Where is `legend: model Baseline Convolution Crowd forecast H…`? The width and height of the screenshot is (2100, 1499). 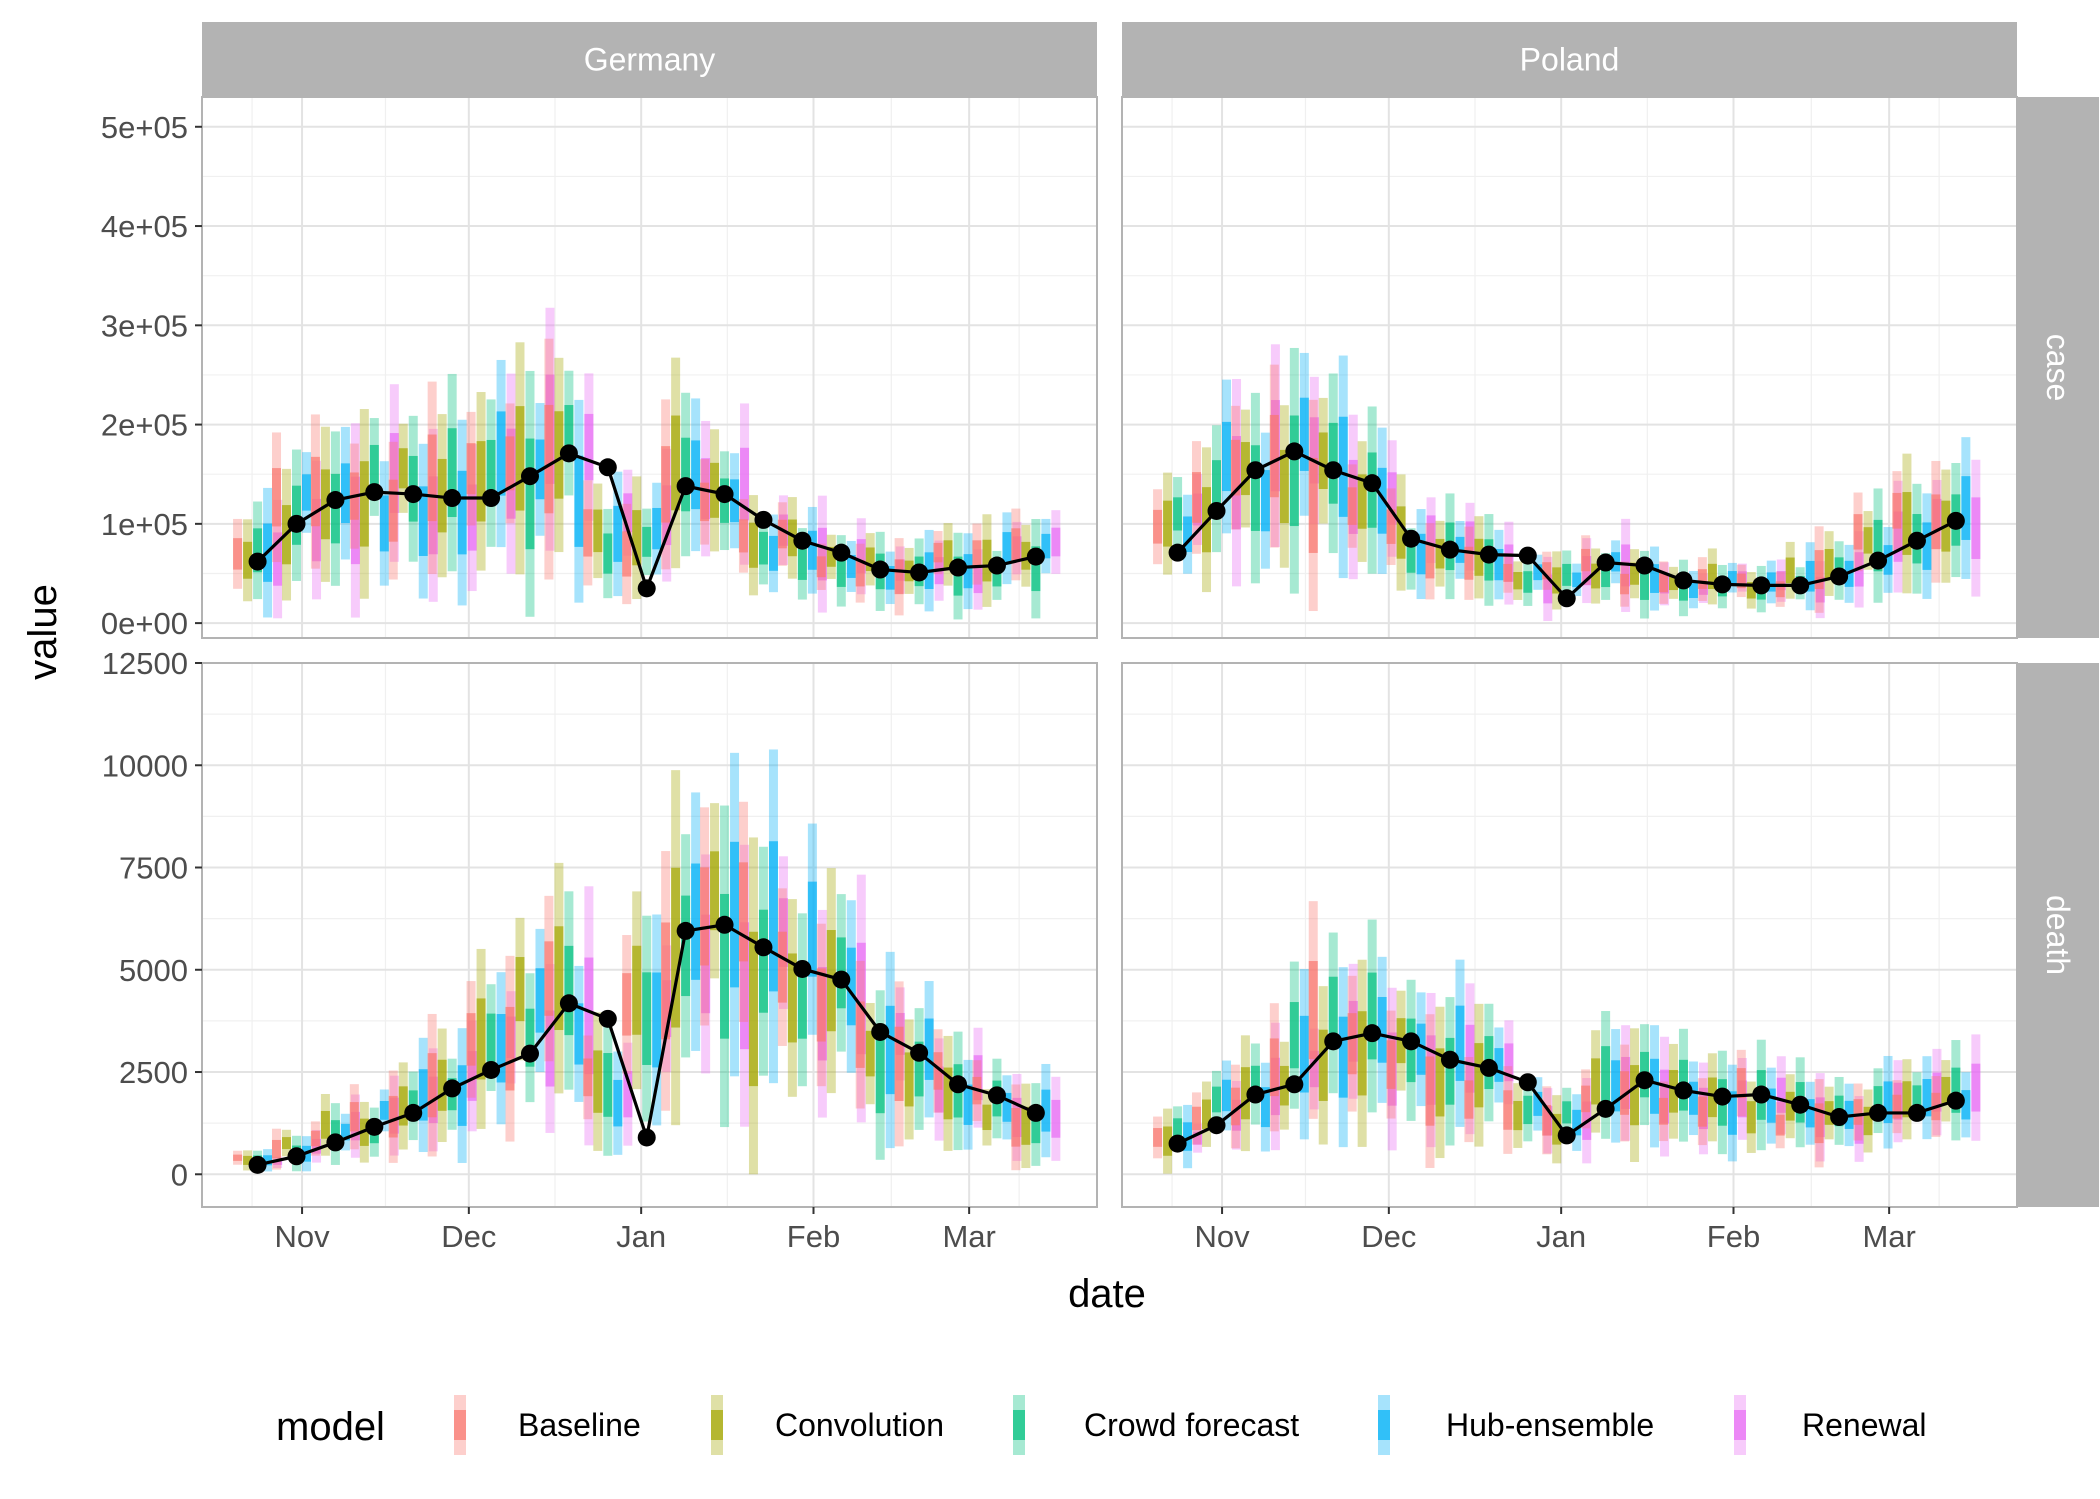
legend: model Baseline Convolution Crowd forecast H… is located at coordinates (1101, 1425).